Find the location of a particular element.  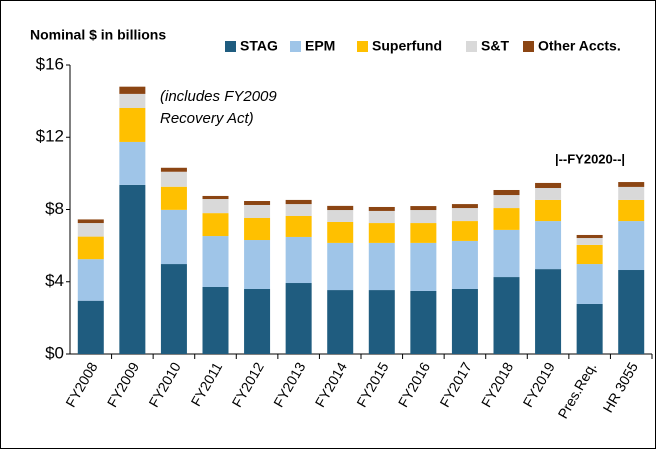

y-tick-label: $12 is located at coordinates (50, 136).